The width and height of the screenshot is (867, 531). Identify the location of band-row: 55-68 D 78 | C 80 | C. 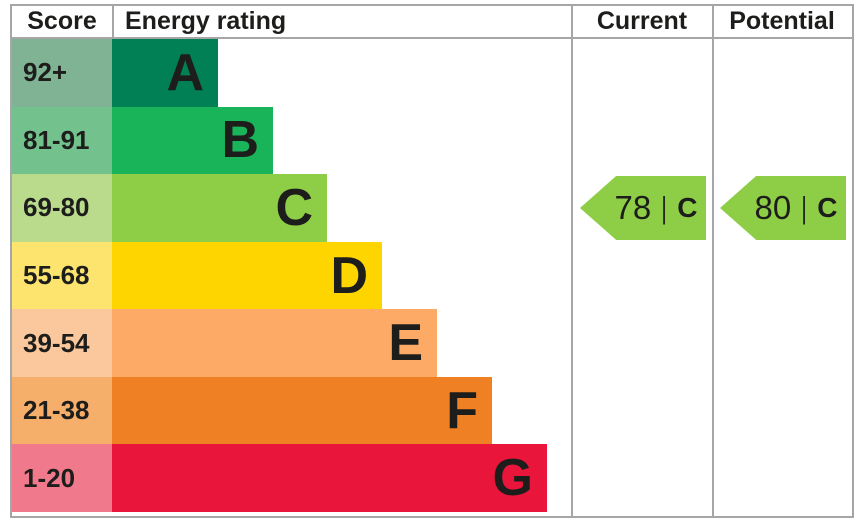
(432, 275).